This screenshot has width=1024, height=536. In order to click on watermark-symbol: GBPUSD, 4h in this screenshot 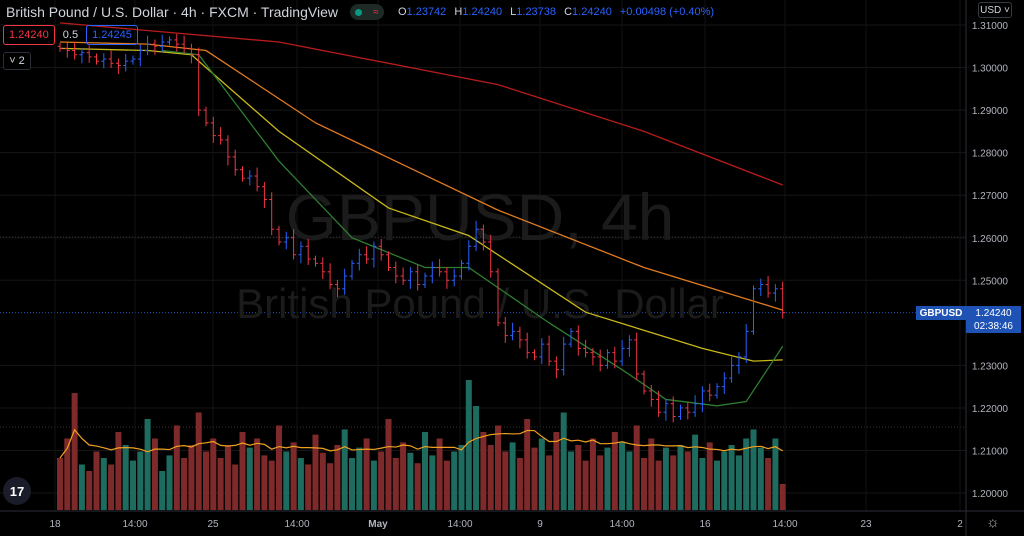, I will do `click(480, 217)`.